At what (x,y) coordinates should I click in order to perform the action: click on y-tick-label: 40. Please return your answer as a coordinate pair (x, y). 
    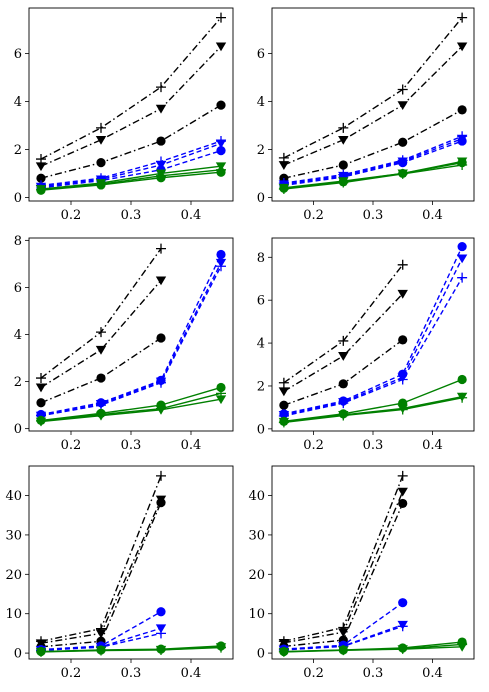
    Looking at the image, I should click on (256, 496).